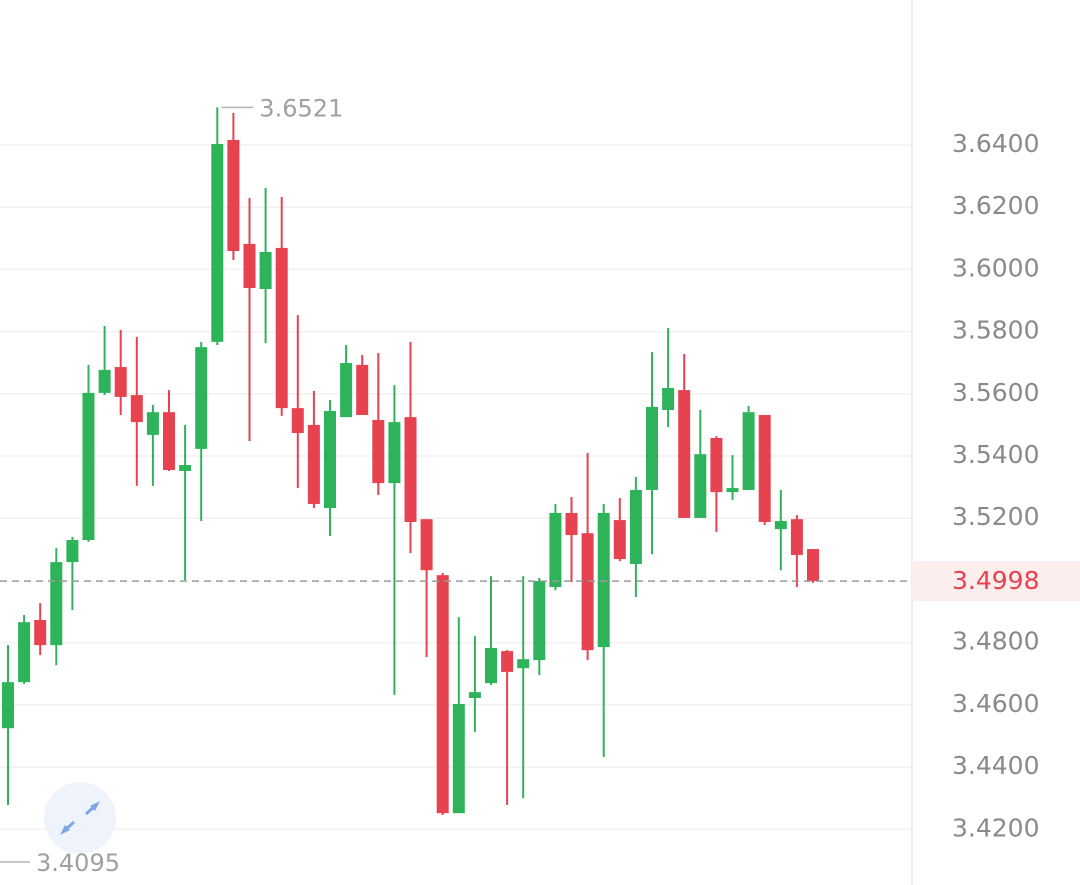 This screenshot has height=885, width=1080. What do you see at coordinates (78, 863) in the screenshot?
I see `low-marker-label: 3.4095` at bounding box center [78, 863].